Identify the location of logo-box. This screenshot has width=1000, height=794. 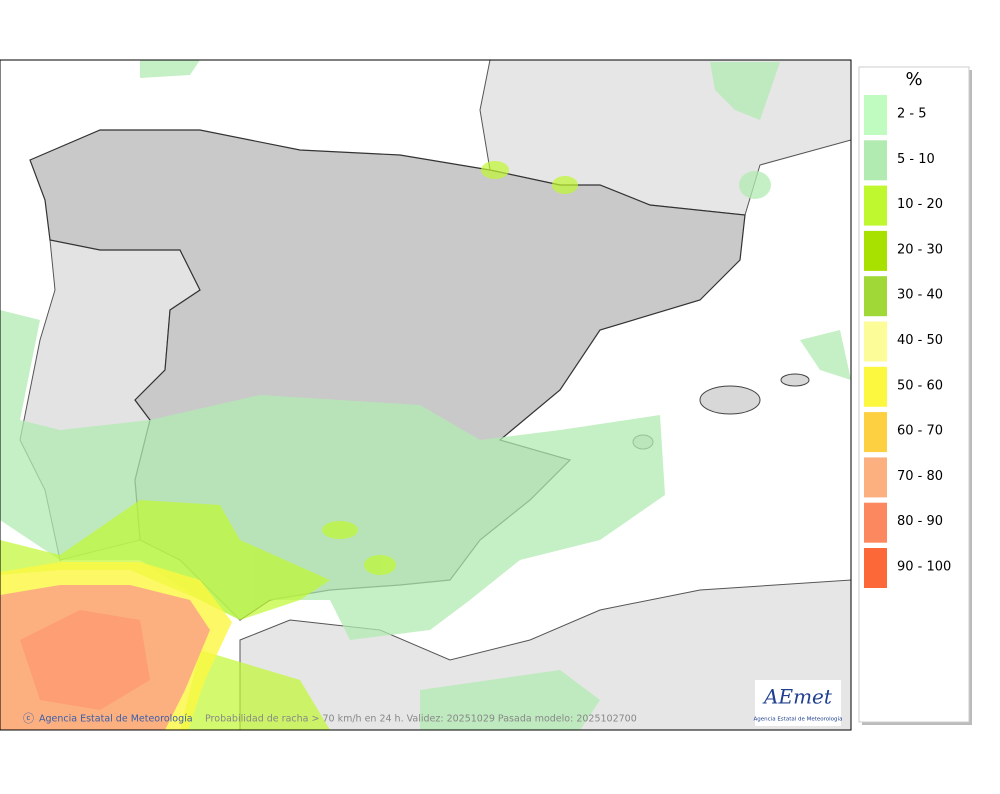
(798, 703).